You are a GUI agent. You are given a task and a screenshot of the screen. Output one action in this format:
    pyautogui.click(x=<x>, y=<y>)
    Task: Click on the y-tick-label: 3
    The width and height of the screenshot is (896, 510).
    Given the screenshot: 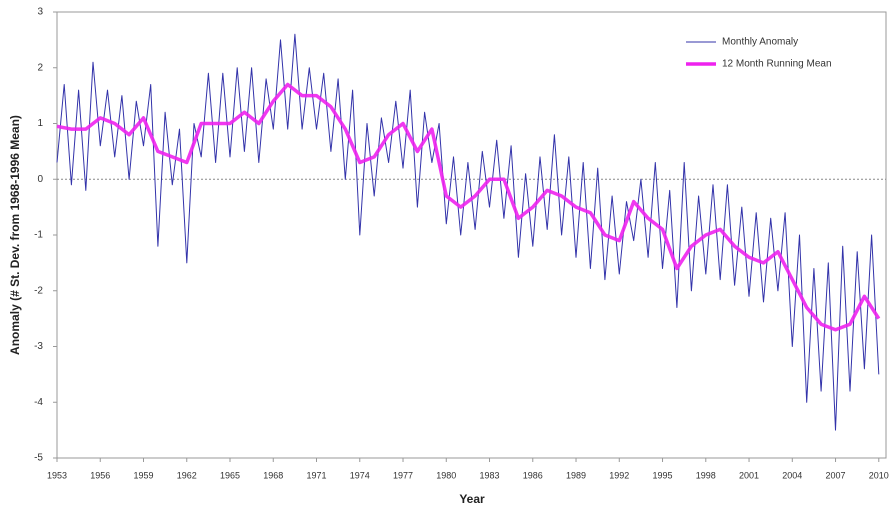 What is the action you would take?
    pyautogui.click(x=40, y=12)
    